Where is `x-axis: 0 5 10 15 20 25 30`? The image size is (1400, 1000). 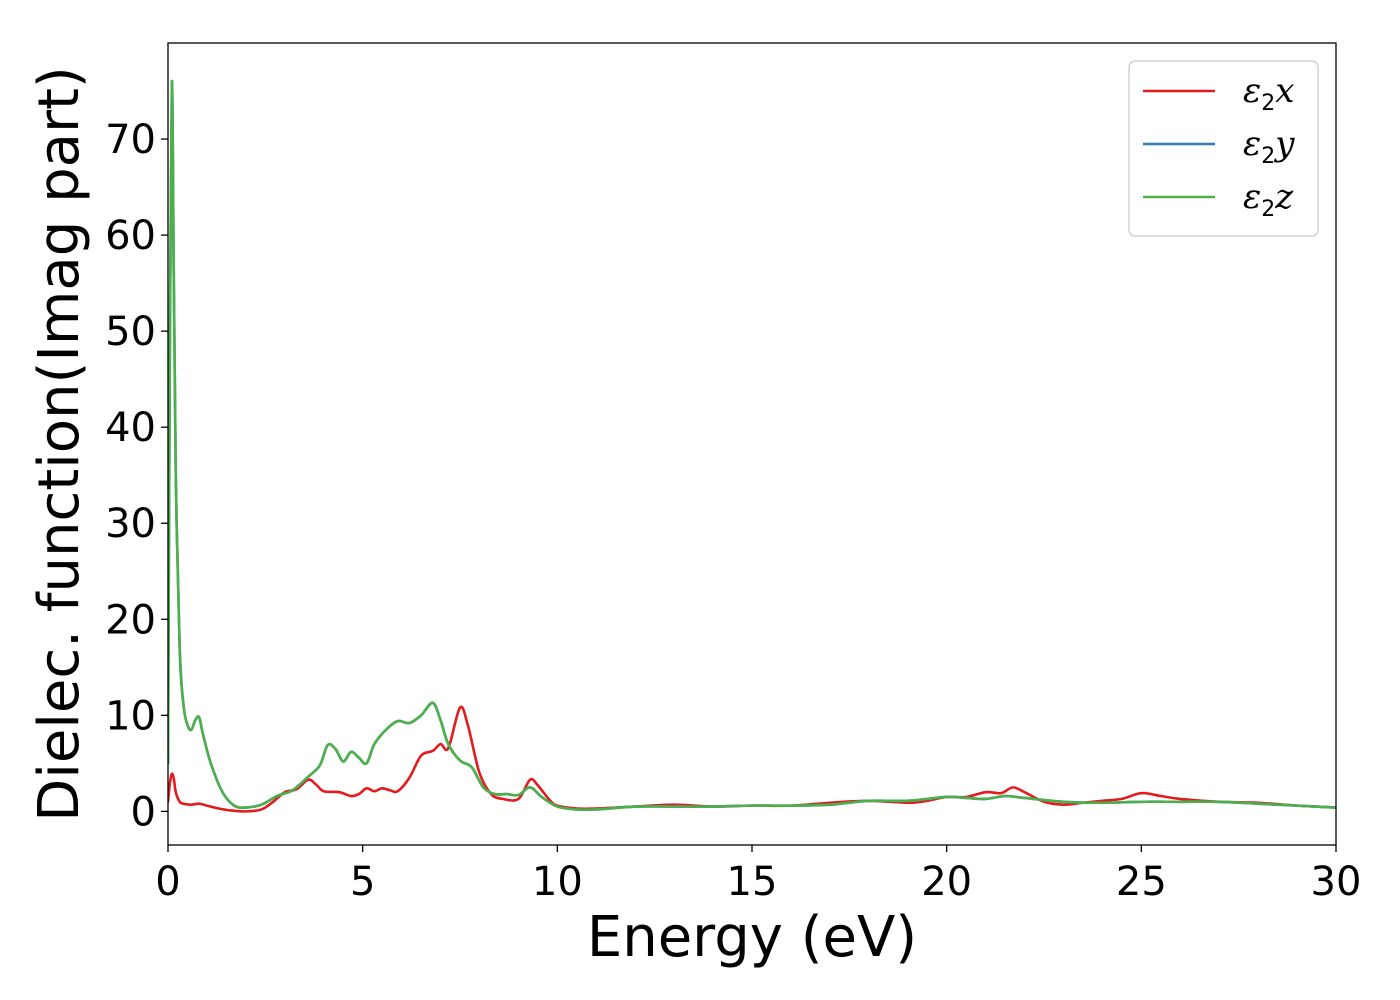 x-axis: 0 5 10 15 20 25 30 is located at coordinates (758, 875).